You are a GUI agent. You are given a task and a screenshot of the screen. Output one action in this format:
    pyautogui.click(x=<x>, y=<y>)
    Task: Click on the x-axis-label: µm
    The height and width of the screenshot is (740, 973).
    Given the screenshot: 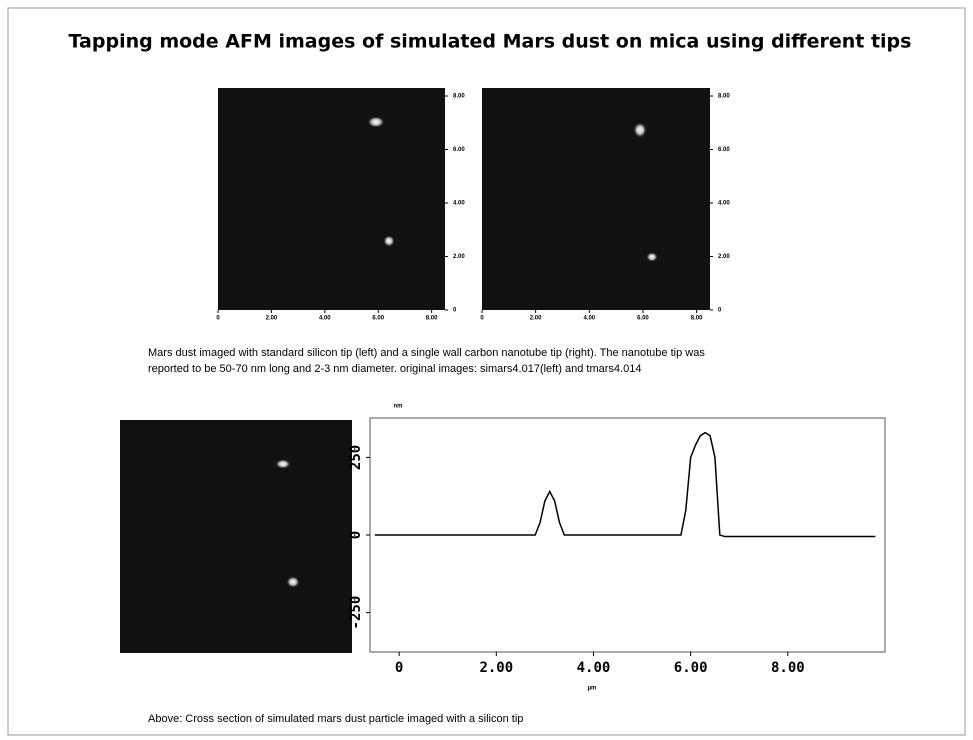 What is the action you would take?
    pyautogui.click(x=592, y=689)
    